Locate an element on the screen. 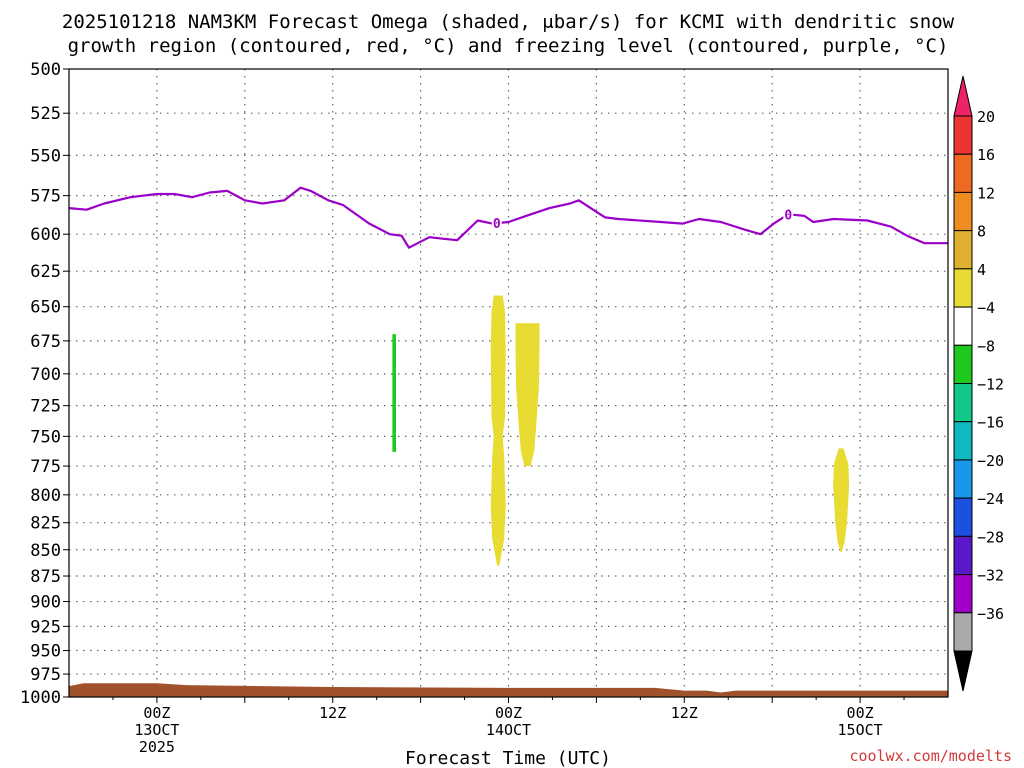 The width and height of the screenshot is (1024, 768). y-tick-label: 575 is located at coordinates (45, 197).